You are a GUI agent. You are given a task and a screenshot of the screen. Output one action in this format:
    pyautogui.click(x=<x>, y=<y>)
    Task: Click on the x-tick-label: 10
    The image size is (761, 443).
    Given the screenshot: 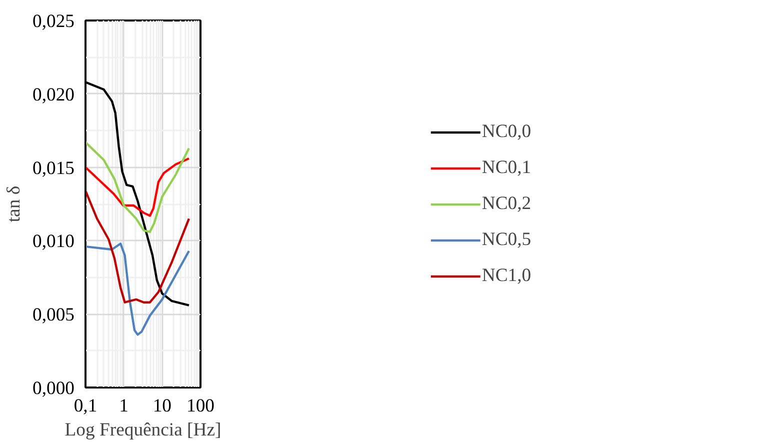 What is the action you would take?
    pyautogui.click(x=162, y=406)
    